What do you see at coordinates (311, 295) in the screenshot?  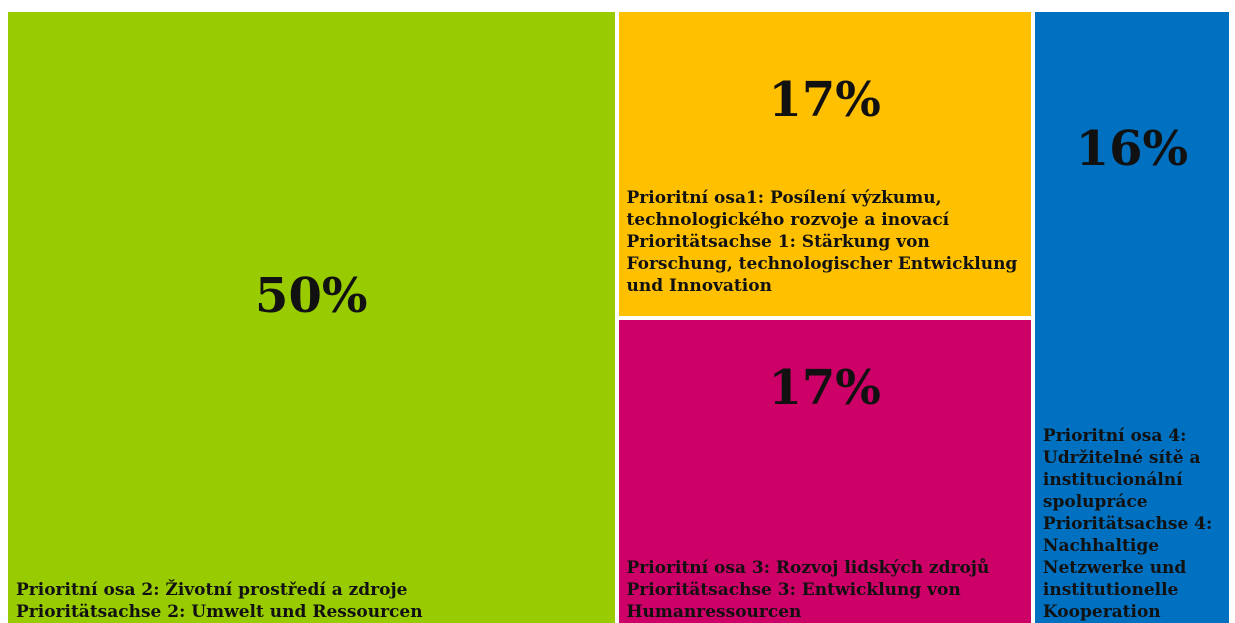 I see `value-label: 50%` at bounding box center [311, 295].